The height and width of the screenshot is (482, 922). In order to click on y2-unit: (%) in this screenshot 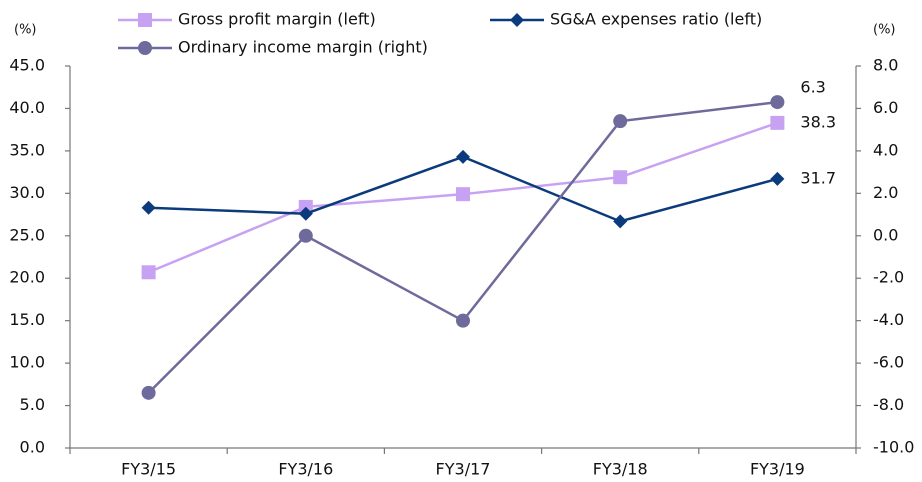, I will do `click(884, 30)`.